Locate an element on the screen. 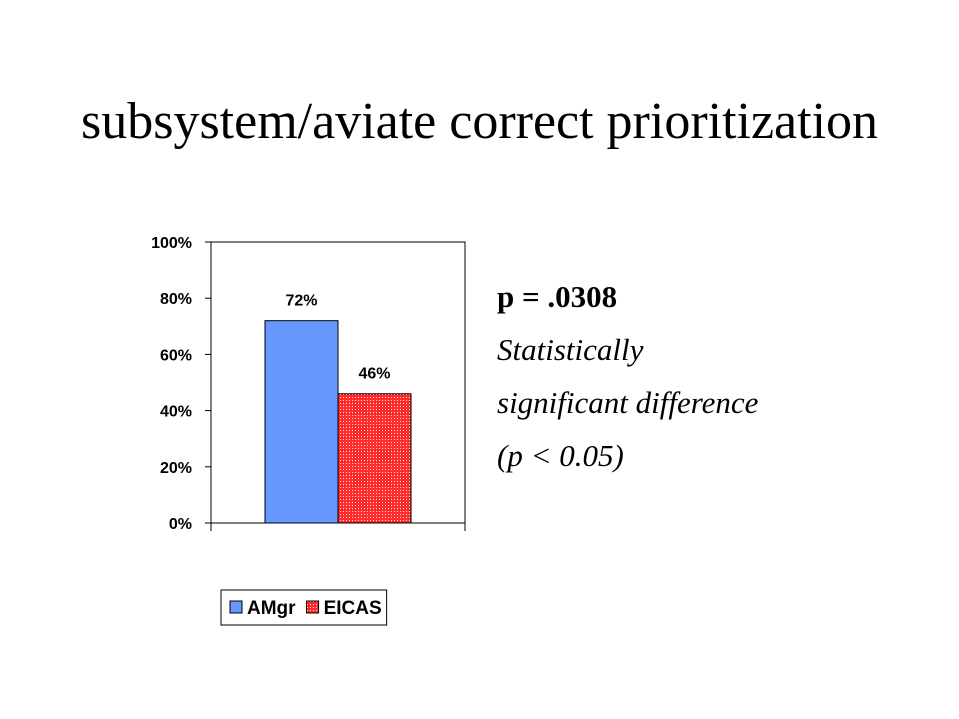  y-tick-label: 0% is located at coordinates (180, 524).